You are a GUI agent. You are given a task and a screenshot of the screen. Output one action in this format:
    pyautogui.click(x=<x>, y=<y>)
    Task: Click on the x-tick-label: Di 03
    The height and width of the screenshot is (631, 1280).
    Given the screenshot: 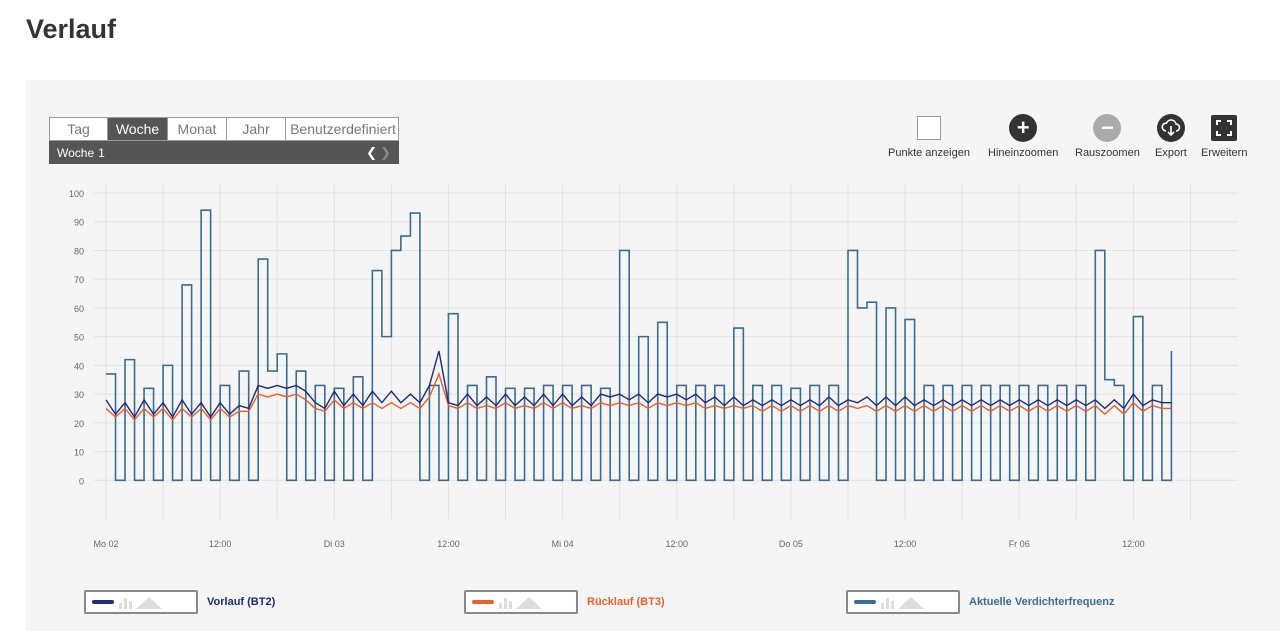 What is the action you would take?
    pyautogui.click(x=334, y=544)
    